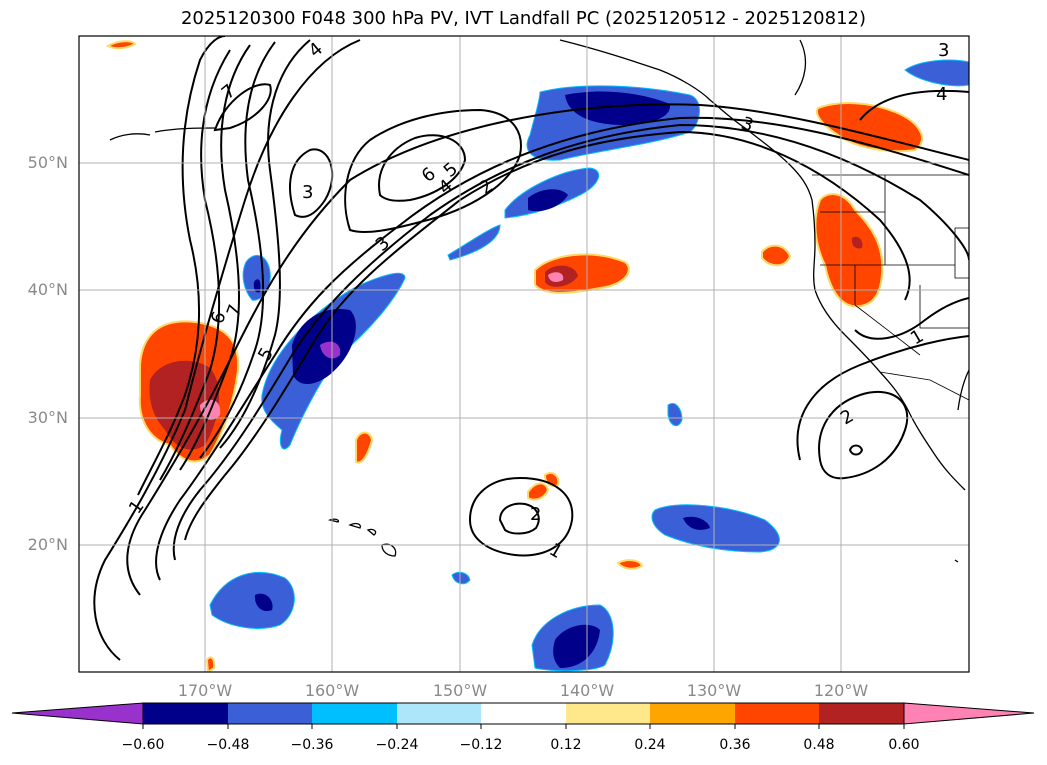 This screenshot has height=765, width=1047. Describe the element at coordinates (47, 289) in the screenshot. I see `lat-label-40n: 40°N` at that location.